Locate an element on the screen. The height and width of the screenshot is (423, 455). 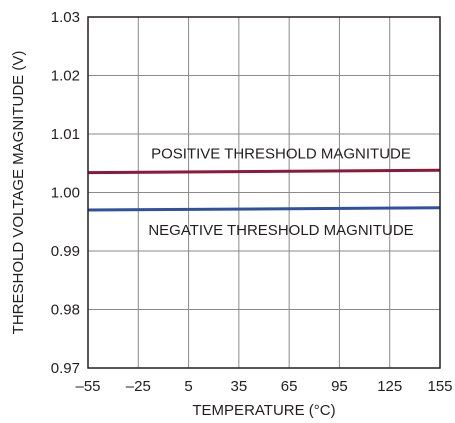
x-tick-label: 95 is located at coordinates (339, 386).